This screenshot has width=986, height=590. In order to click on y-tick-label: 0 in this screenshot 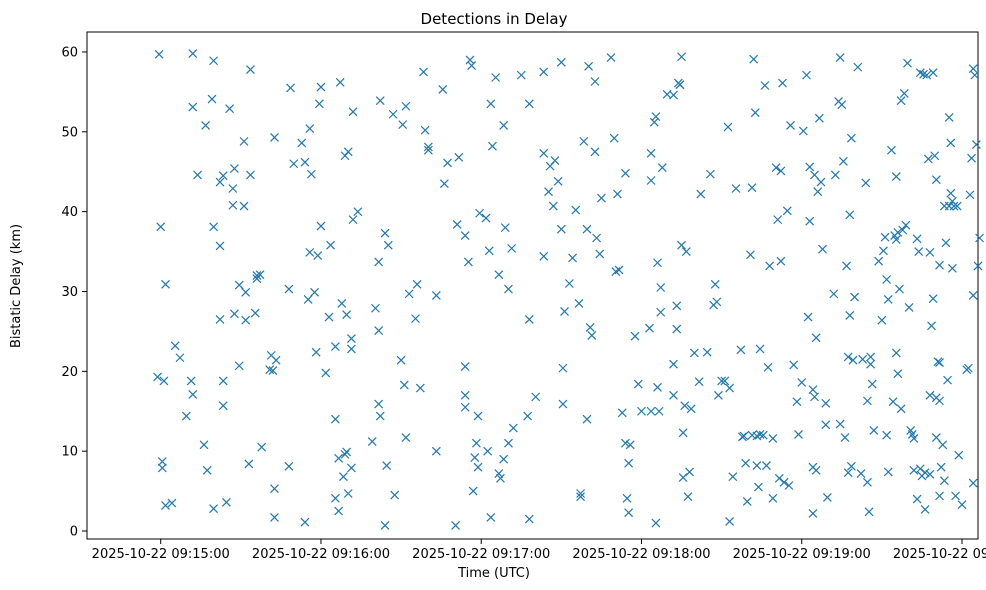, I will do `click(74, 532)`.